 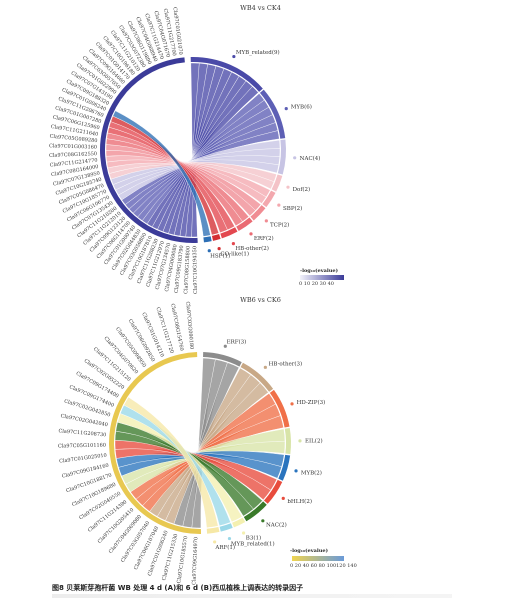 What do you see at coordinates (323, 566) in the screenshot?
I see `legend-b-ticks: 0 20 40 60 80 100120 140` at bounding box center [323, 566].